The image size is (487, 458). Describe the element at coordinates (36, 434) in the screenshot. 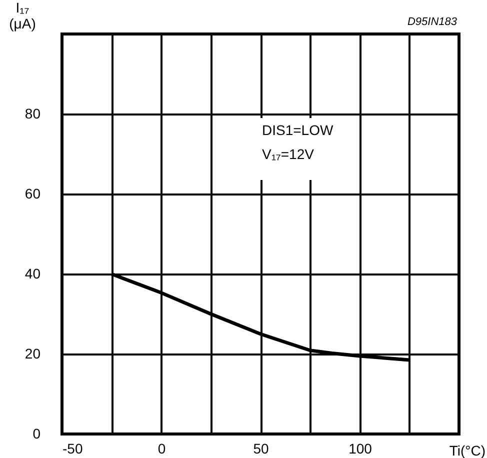

I see `y-tick-label: 0` at that location.